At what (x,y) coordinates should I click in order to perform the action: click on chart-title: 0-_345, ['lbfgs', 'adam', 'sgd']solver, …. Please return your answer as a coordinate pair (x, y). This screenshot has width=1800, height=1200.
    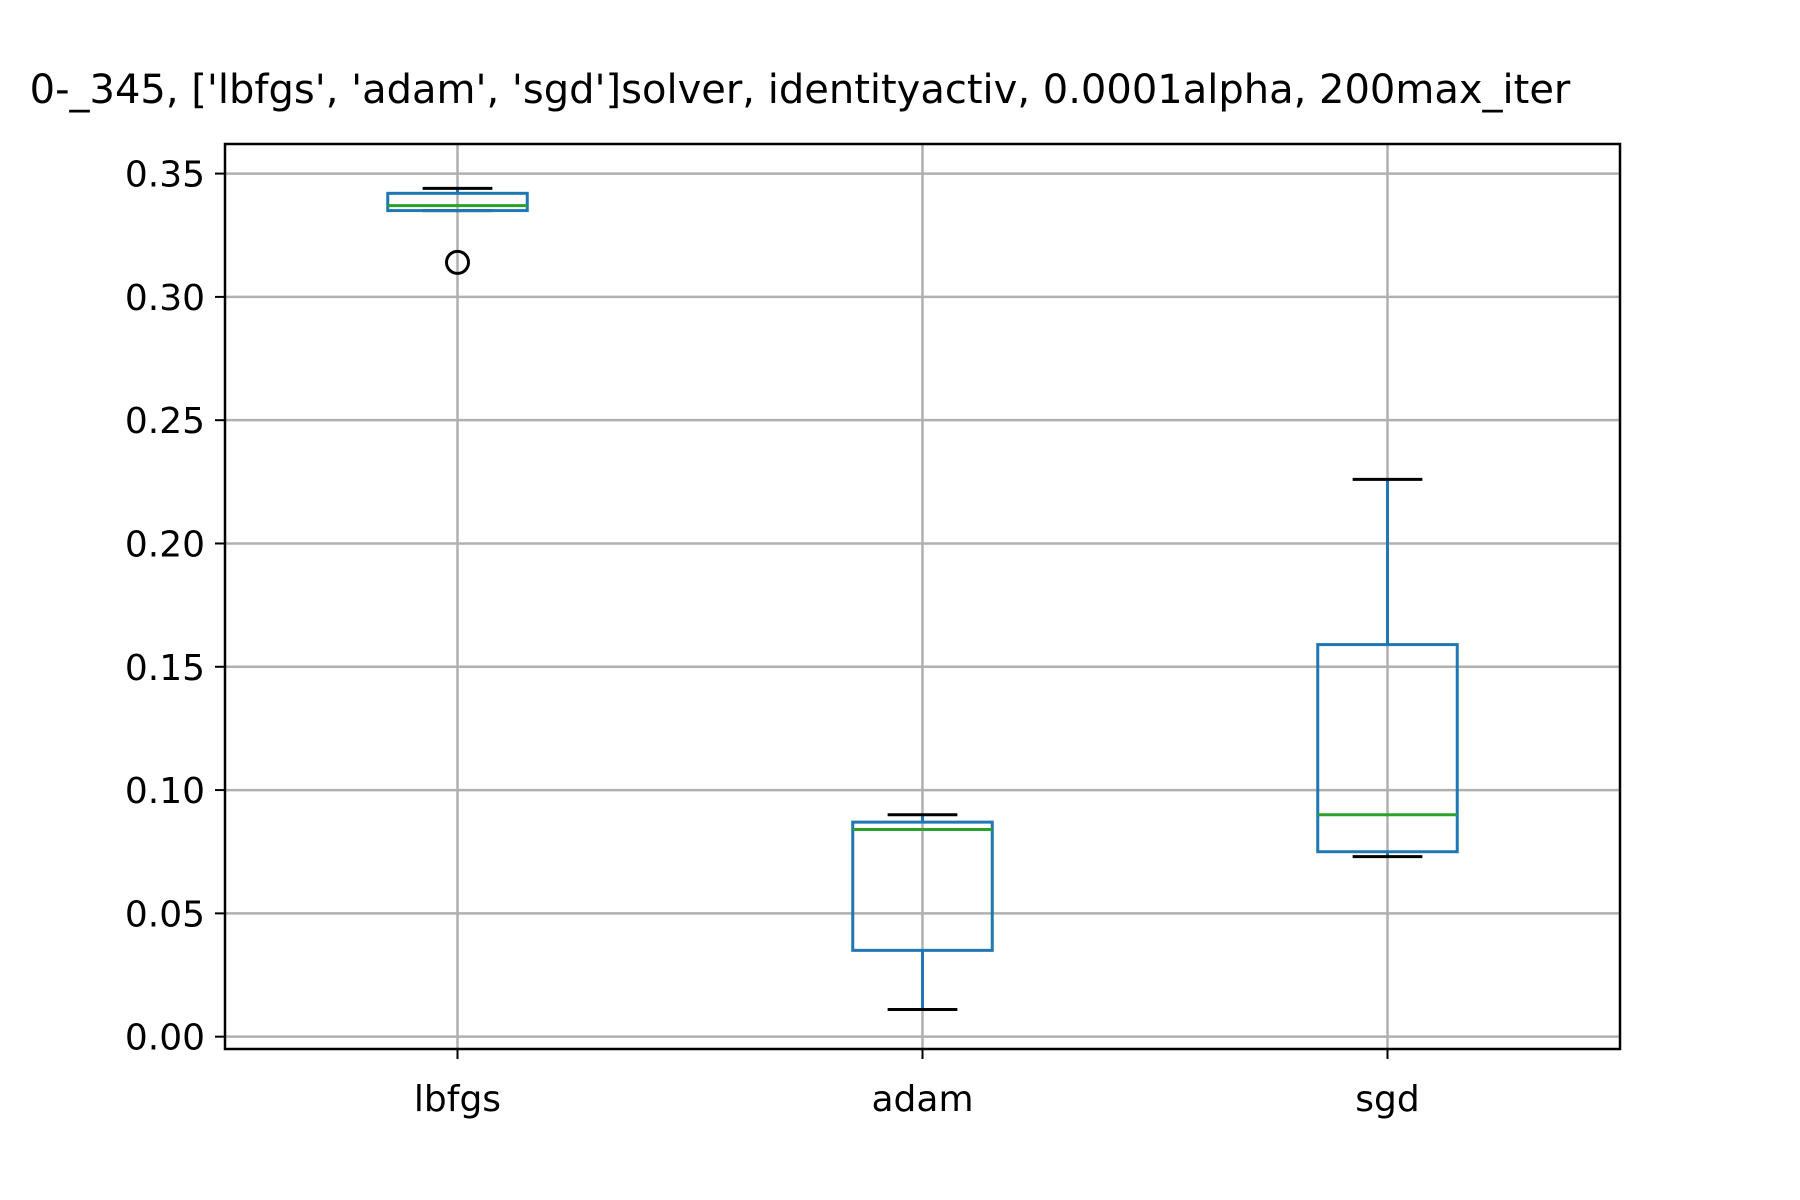
    Looking at the image, I should click on (800, 90).